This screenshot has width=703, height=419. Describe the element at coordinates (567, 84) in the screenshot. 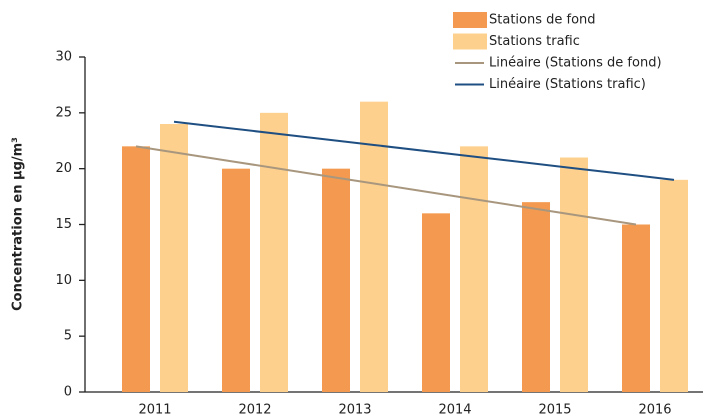

I see `legend-label: Linéaire (Stations trafic)` at that location.